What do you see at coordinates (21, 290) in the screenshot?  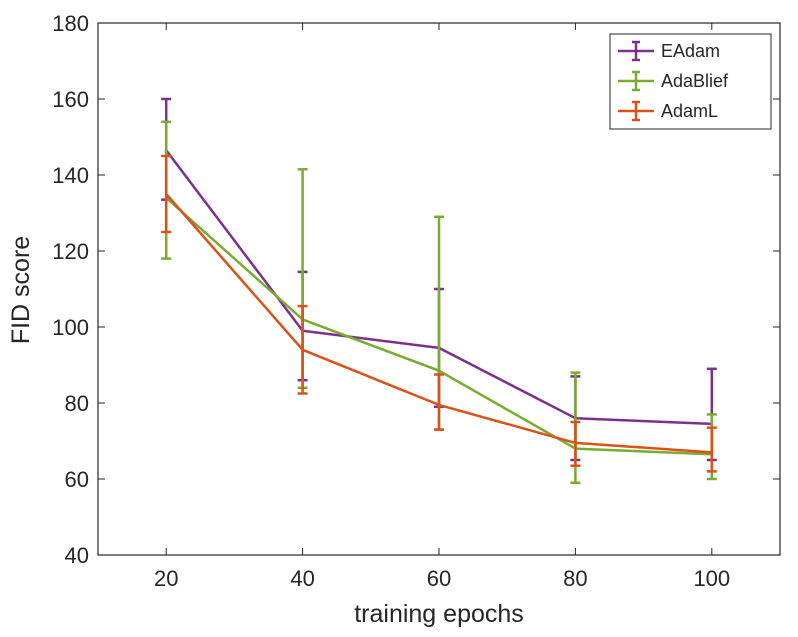 I see `y-axis-label: FID score` at bounding box center [21, 290].